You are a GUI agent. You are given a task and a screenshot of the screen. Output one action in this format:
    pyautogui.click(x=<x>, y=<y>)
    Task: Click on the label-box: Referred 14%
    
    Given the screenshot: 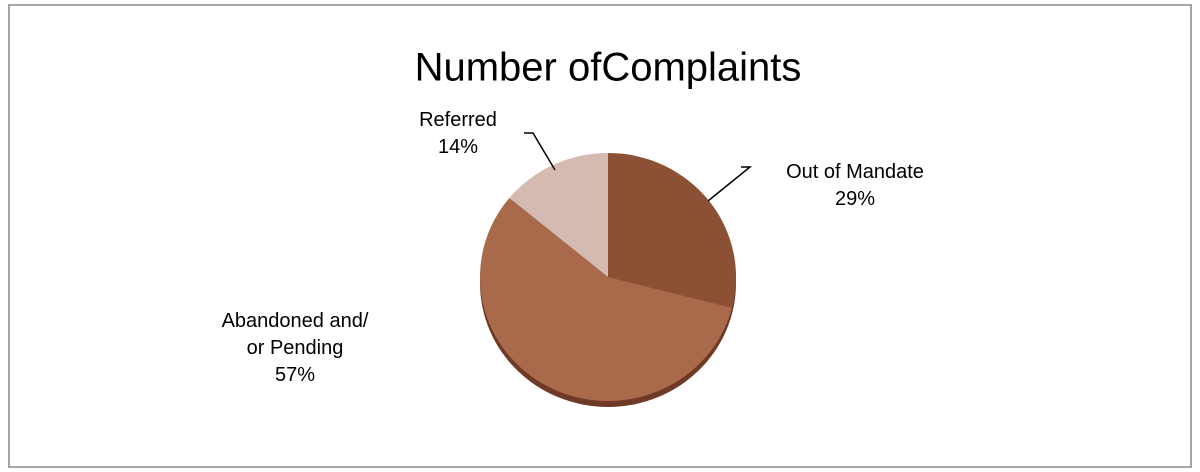 What is the action you would take?
    pyautogui.click(x=458, y=134)
    